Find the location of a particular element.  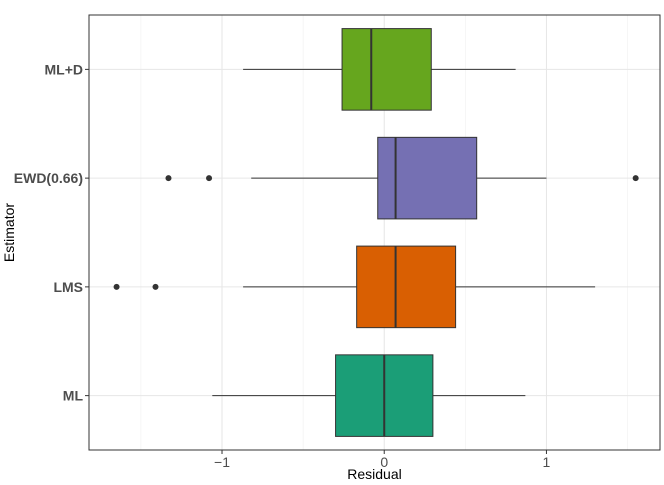

x-tick-label: 0 is located at coordinates (384, 462).